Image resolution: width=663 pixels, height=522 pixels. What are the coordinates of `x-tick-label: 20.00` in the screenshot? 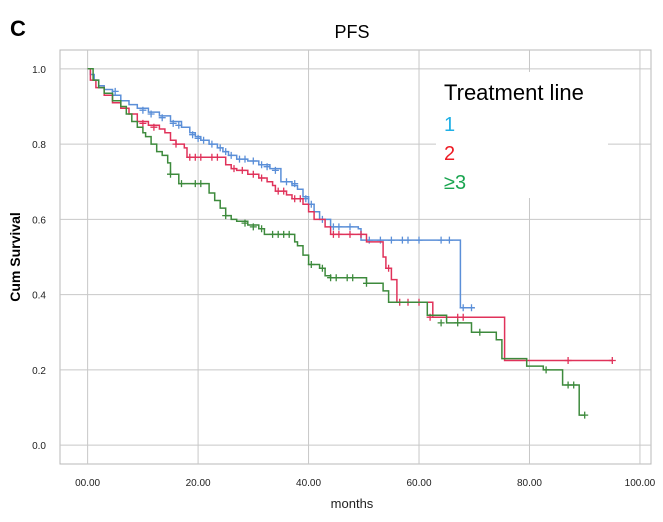 It's located at (198, 483).